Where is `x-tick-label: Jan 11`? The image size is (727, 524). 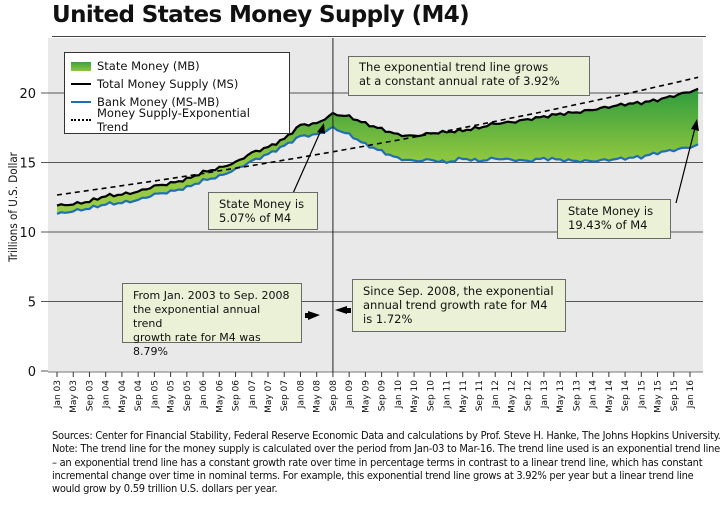
x-tick-label: Jan 11 is located at coordinates (448, 394).